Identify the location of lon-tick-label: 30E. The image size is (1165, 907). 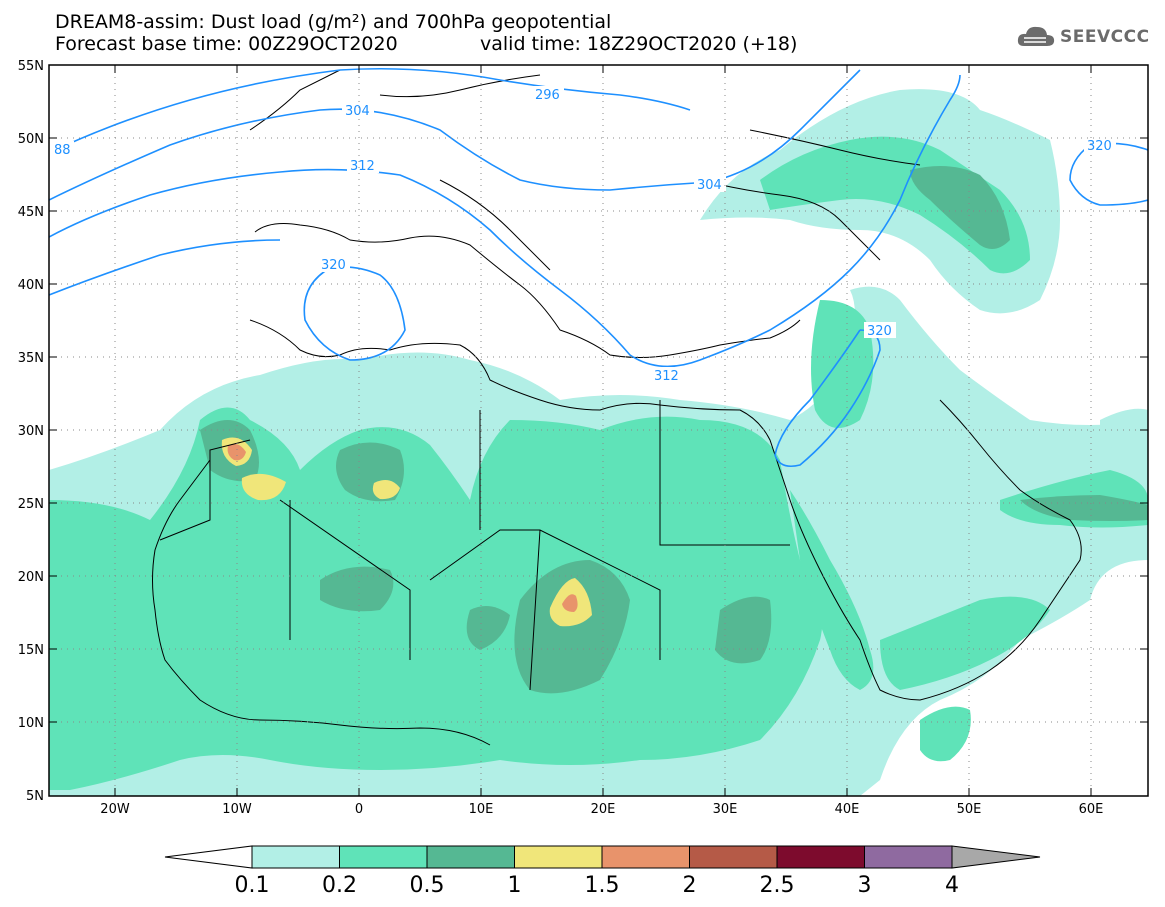
(725, 809).